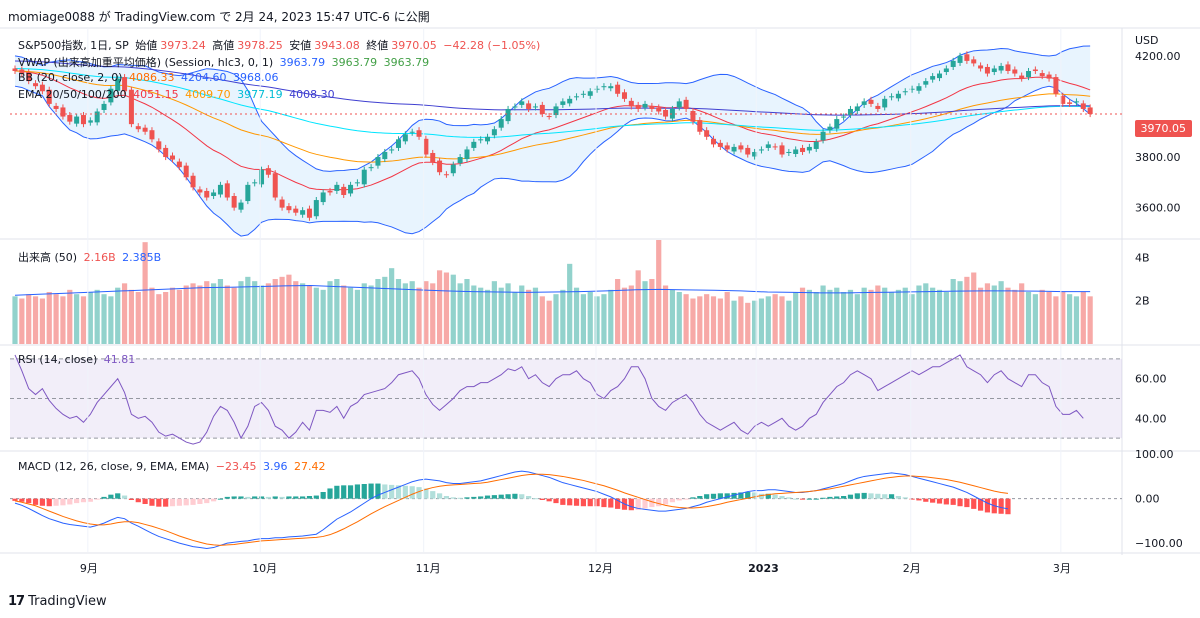 The width and height of the screenshot is (1200, 618). Describe the element at coordinates (275, 466) in the screenshot. I see `macd-value-2: 3.96` at that location.